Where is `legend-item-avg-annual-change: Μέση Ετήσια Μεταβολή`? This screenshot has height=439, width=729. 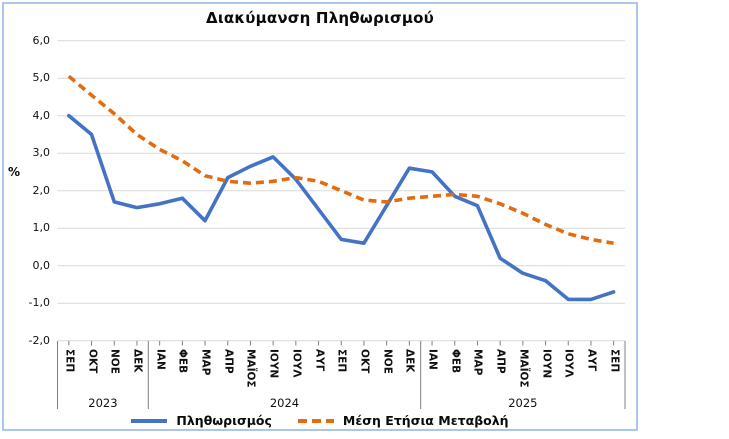
legend-item-avg-annual-change: Μέση Ετήσια Μεταβολή is located at coordinates (403, 420).